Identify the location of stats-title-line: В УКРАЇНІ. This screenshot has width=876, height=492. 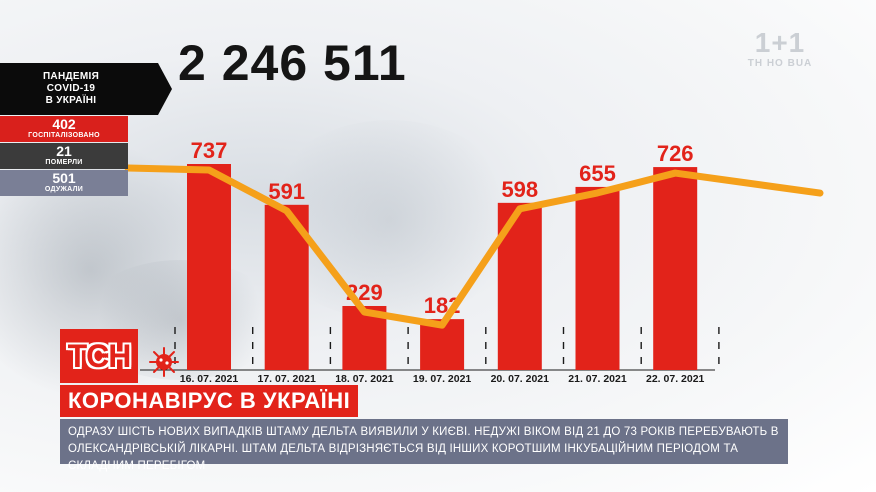
(71, 100).